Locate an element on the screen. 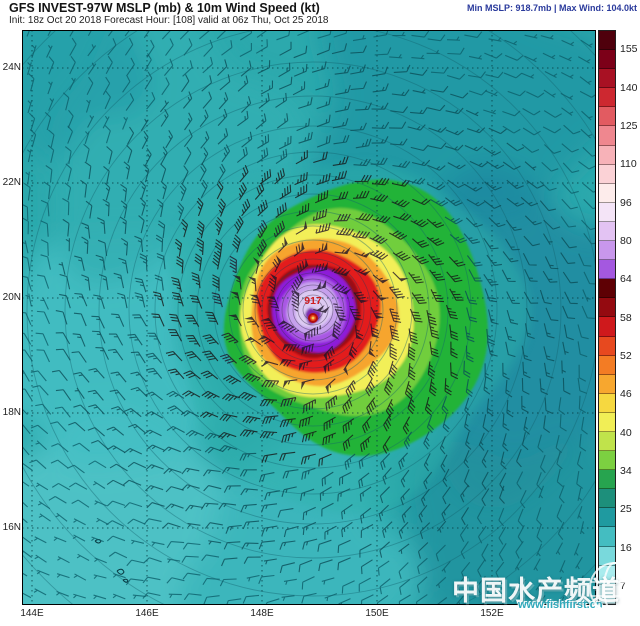  x-axis-tick-label: 150E is located at coordinates (377, 613).